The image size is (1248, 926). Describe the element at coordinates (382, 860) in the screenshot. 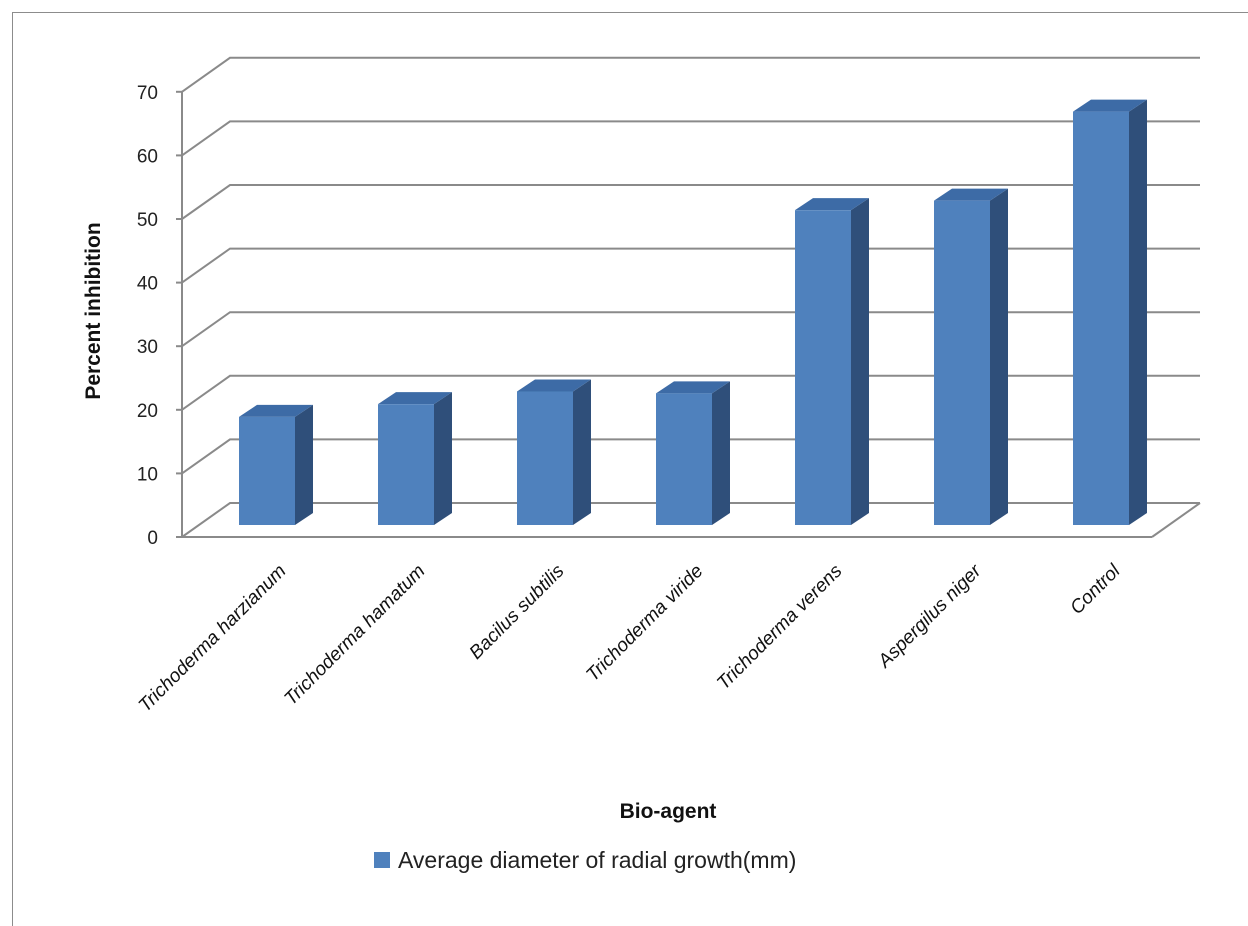

I see `legend-swatch` at that location.